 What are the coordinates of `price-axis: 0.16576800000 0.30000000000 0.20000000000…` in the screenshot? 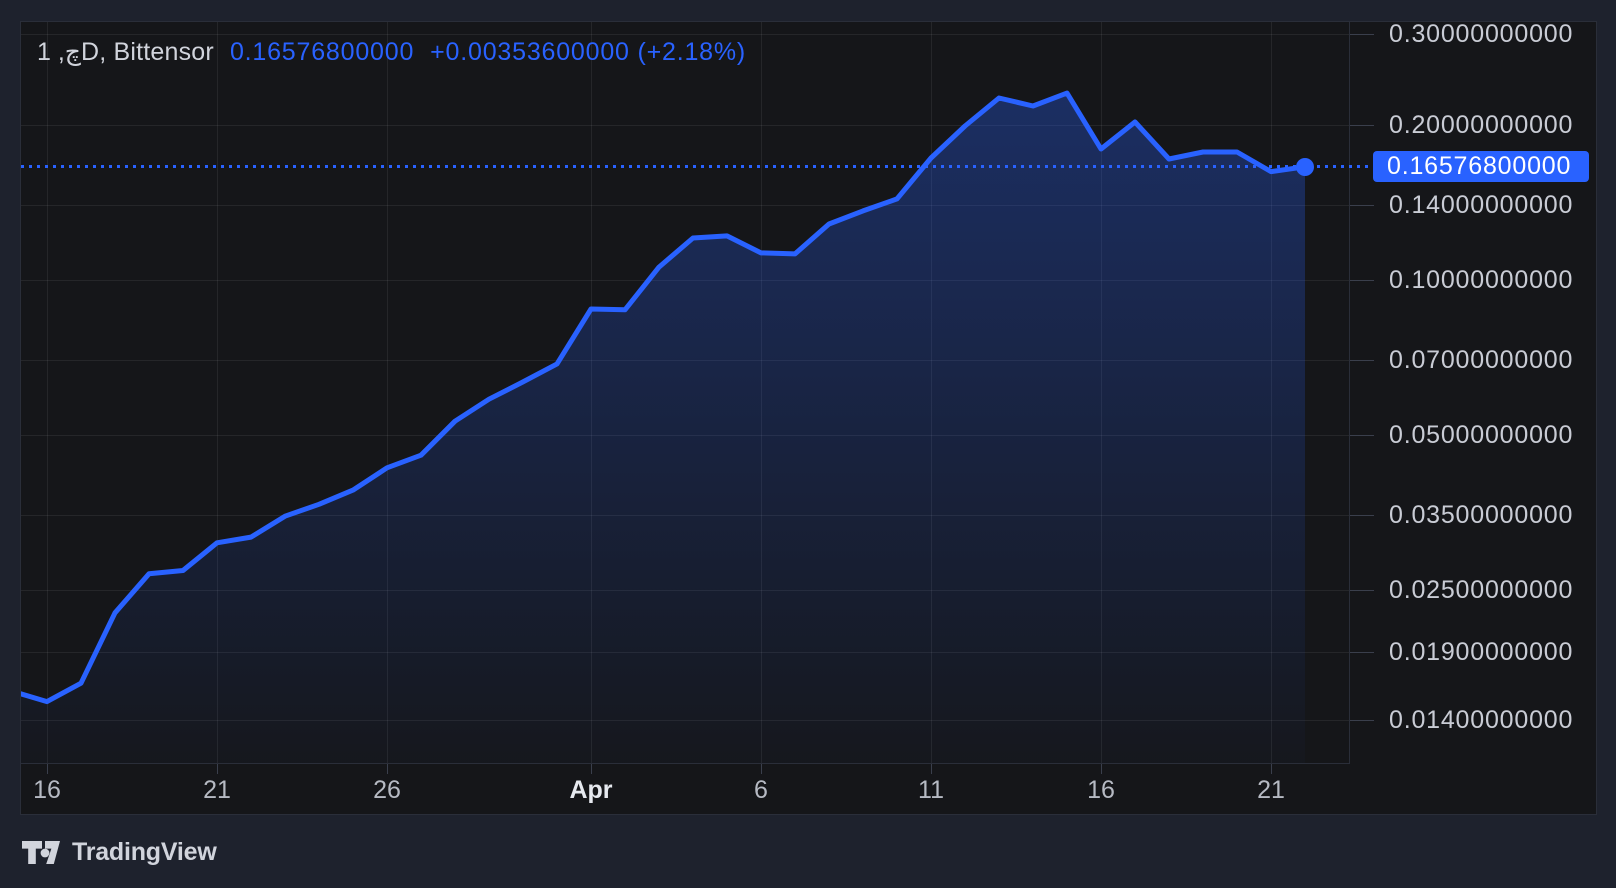 It's located at (1474, 392).